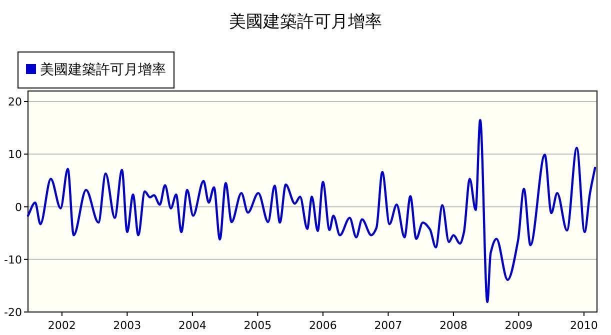 Image resolution: width=611 pixels, height=335 pixels. I want to click on y-tick-label: -10, so click(13, 259).